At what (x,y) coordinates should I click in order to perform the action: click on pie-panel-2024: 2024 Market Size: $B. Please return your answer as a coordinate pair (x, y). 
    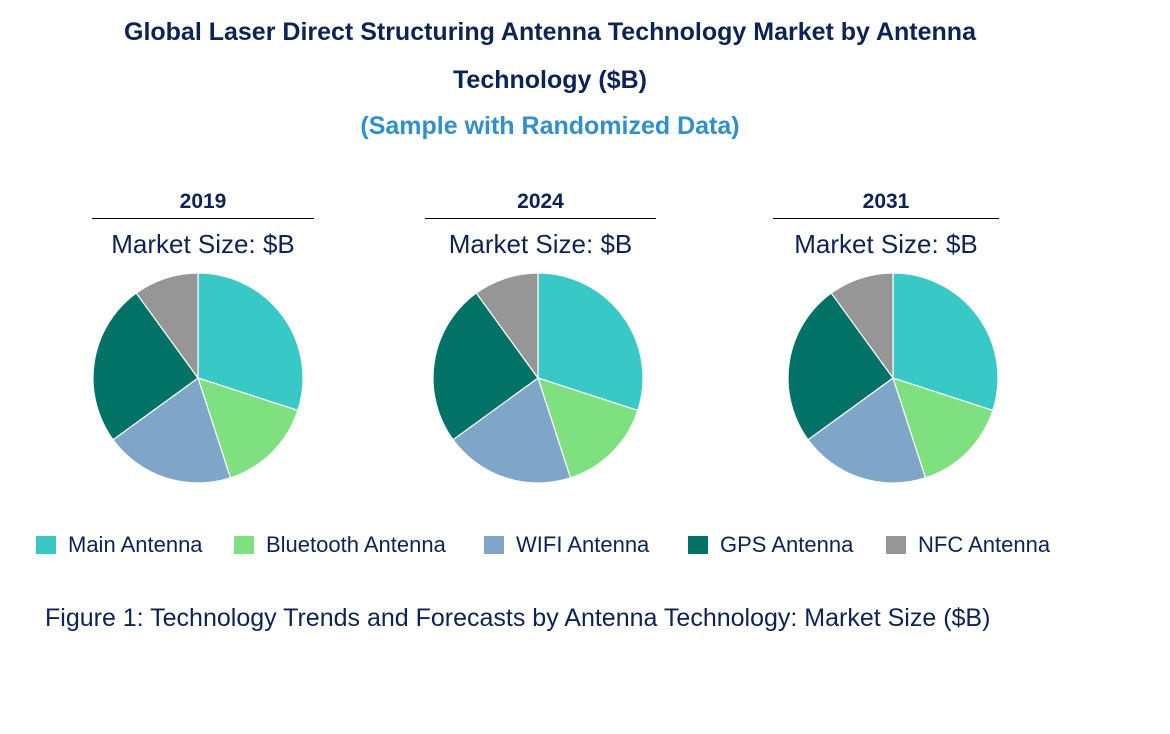
    Looking at the image, I should click on (540, 225).